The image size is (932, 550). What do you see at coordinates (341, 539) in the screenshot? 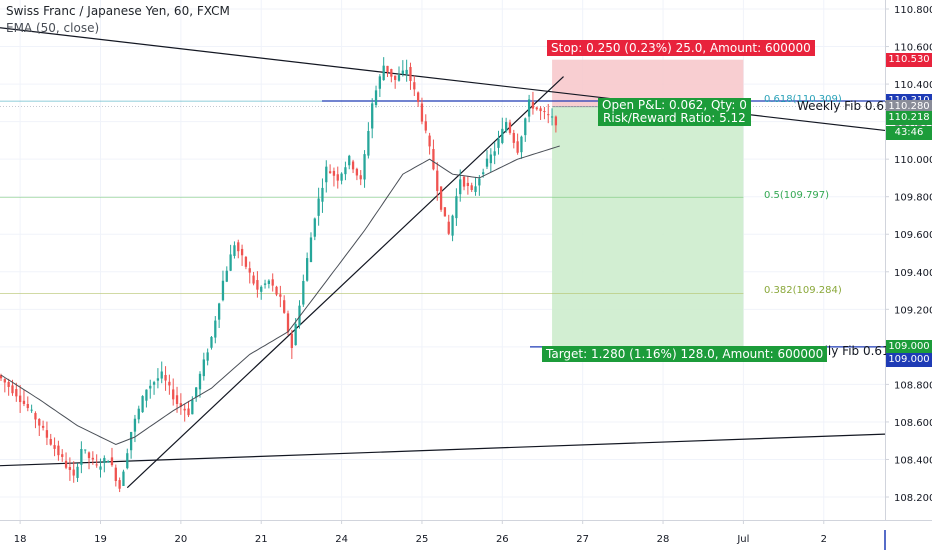
I see `x-tick-label: 24` at bounding box center [341, 539].